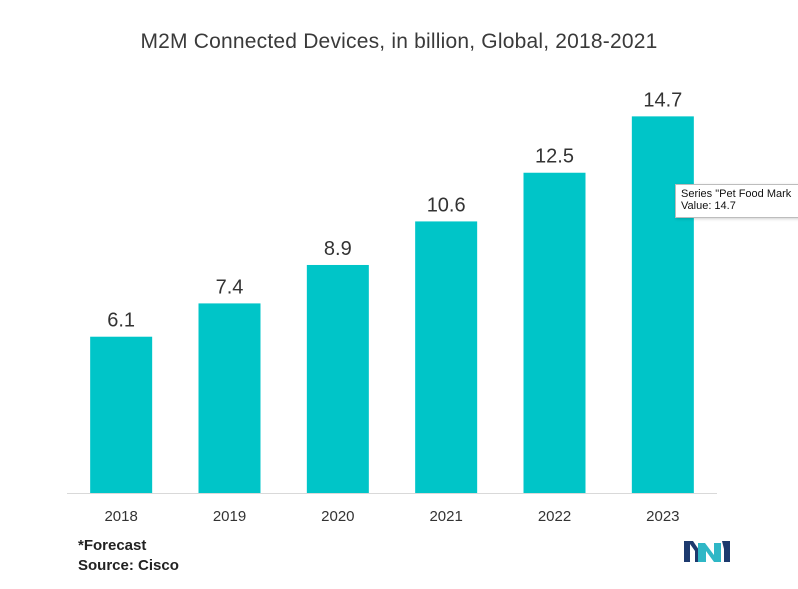  I want to click on x-tick-label-2023: 2023, so click(662, 516).